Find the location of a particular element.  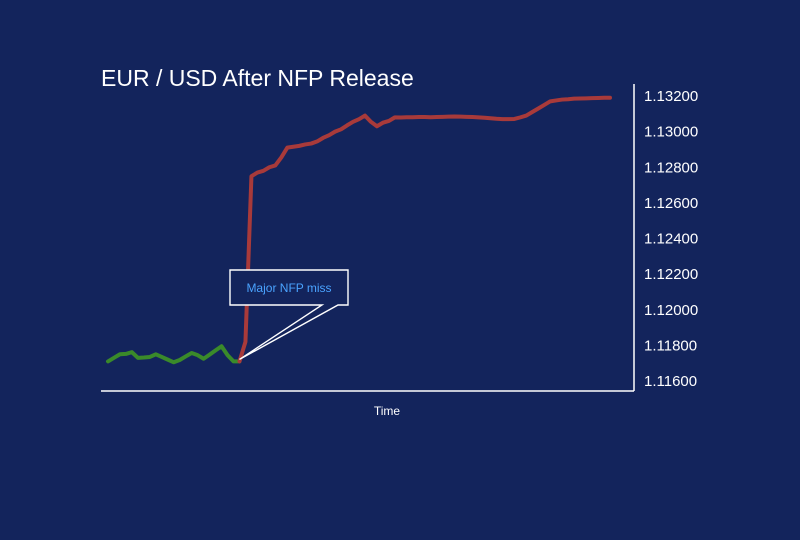

y-tick-label: 1.12600 is located at coordinates (671, 203).